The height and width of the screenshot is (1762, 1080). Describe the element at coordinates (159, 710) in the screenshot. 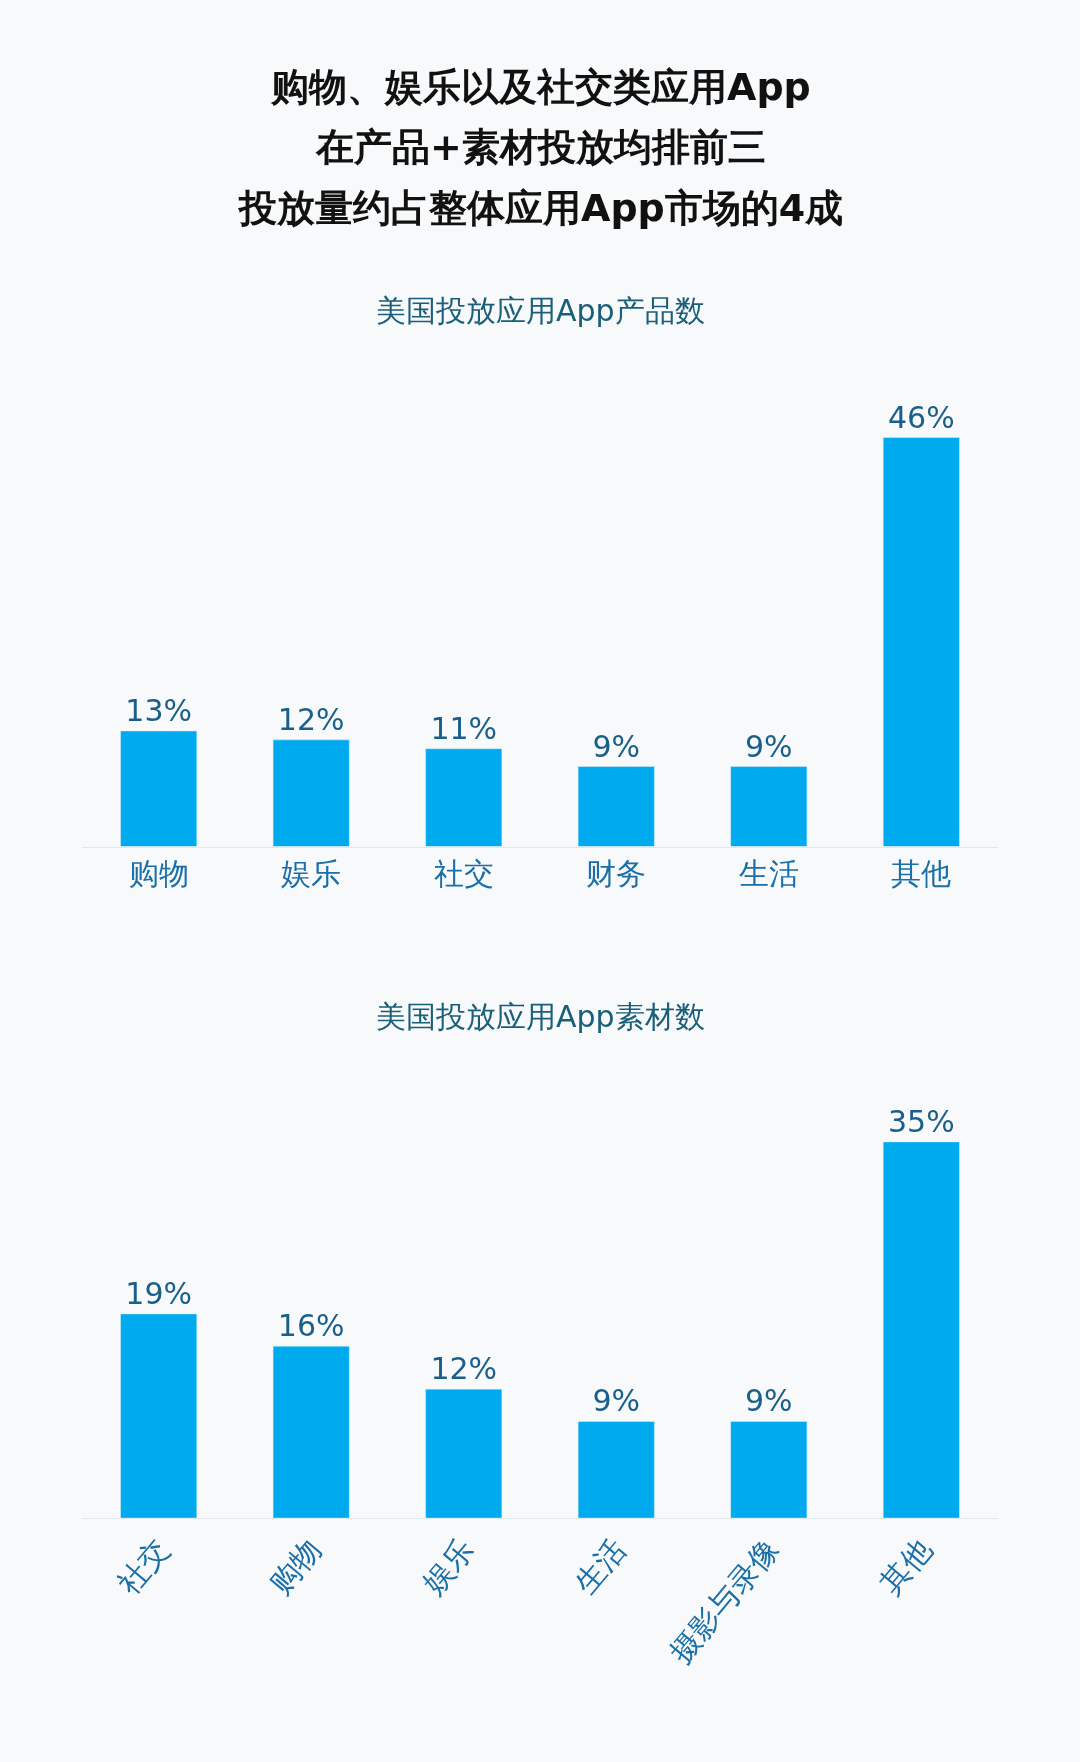

I see `data-label: 13%` at that location.